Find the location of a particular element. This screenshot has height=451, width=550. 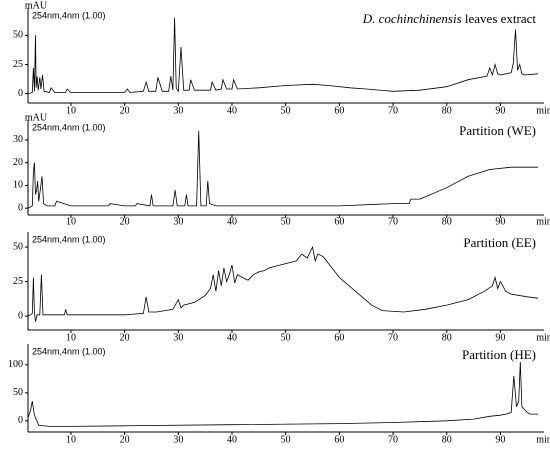

panel-title-text: Partition (HE) is located at coordinates (499, 354).